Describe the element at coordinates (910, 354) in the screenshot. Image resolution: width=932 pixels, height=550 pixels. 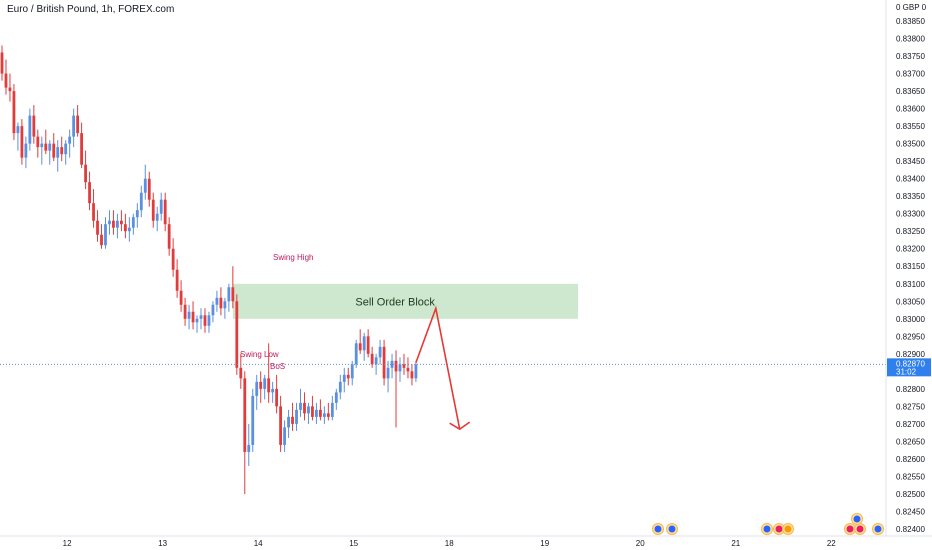
I see `price-tick-label: 0.82900` at that location.